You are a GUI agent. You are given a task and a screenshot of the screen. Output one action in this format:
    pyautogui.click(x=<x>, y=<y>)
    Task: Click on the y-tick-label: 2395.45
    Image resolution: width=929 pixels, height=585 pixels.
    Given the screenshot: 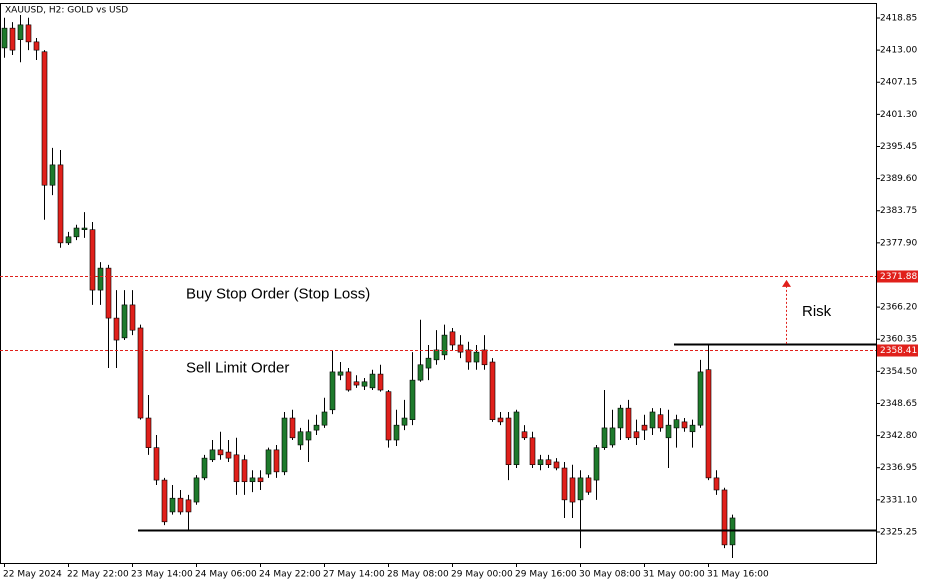 What is the action you would take?
    pyautogui.click(x=898, y=147)
    